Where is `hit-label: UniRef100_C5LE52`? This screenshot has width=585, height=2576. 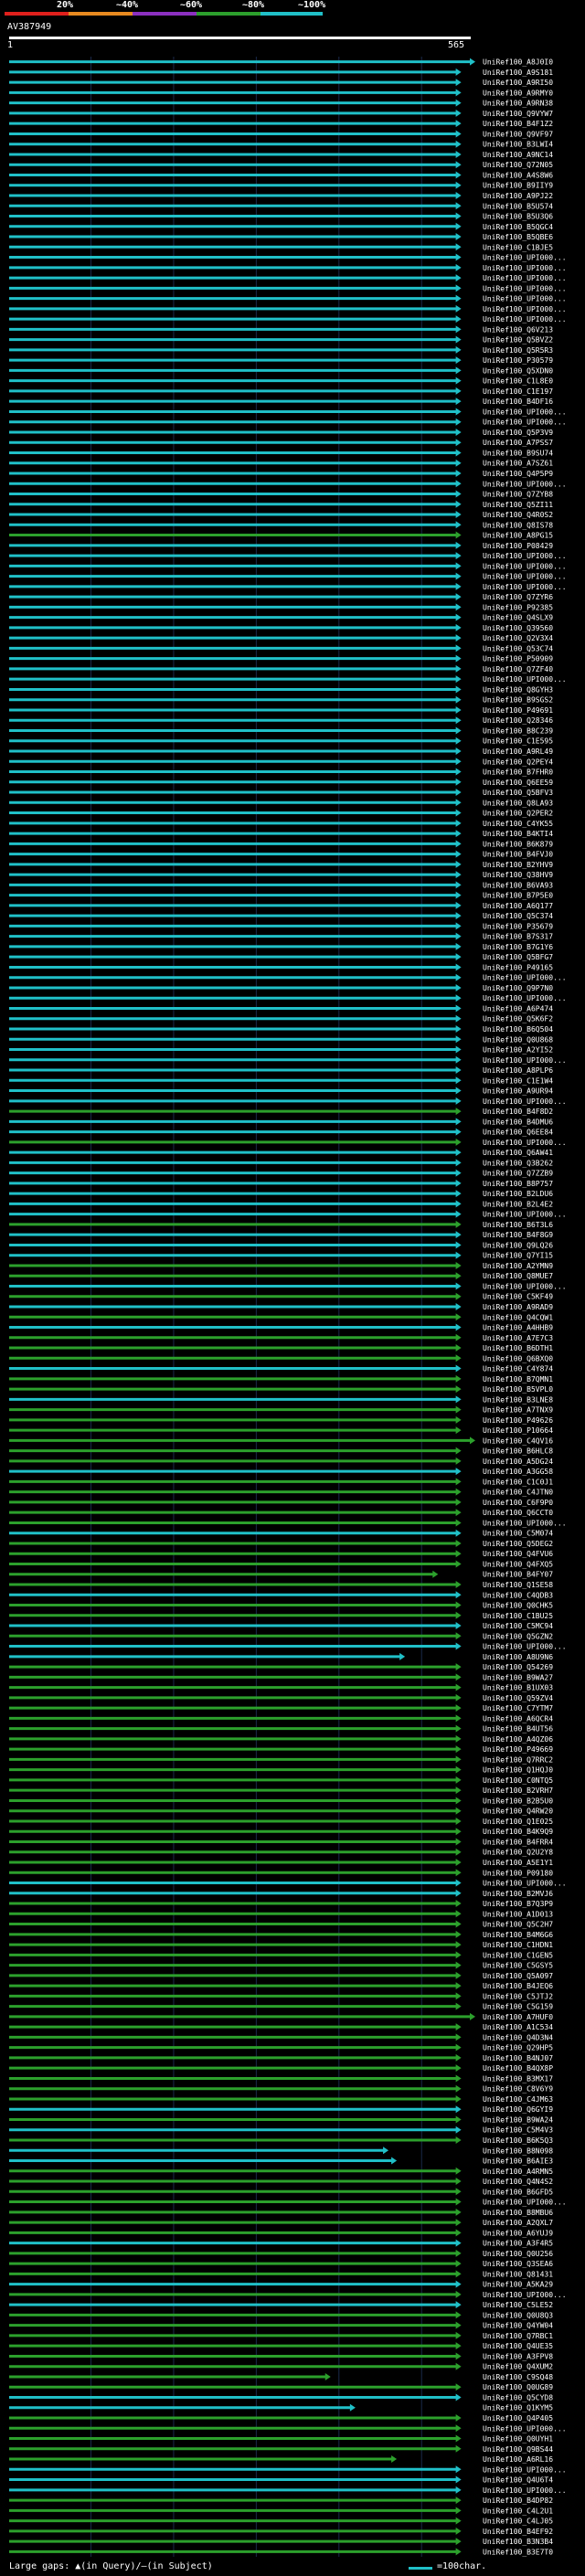 hit-label: UniRef100_C5LE52 is located at coordinates (518, 2305).